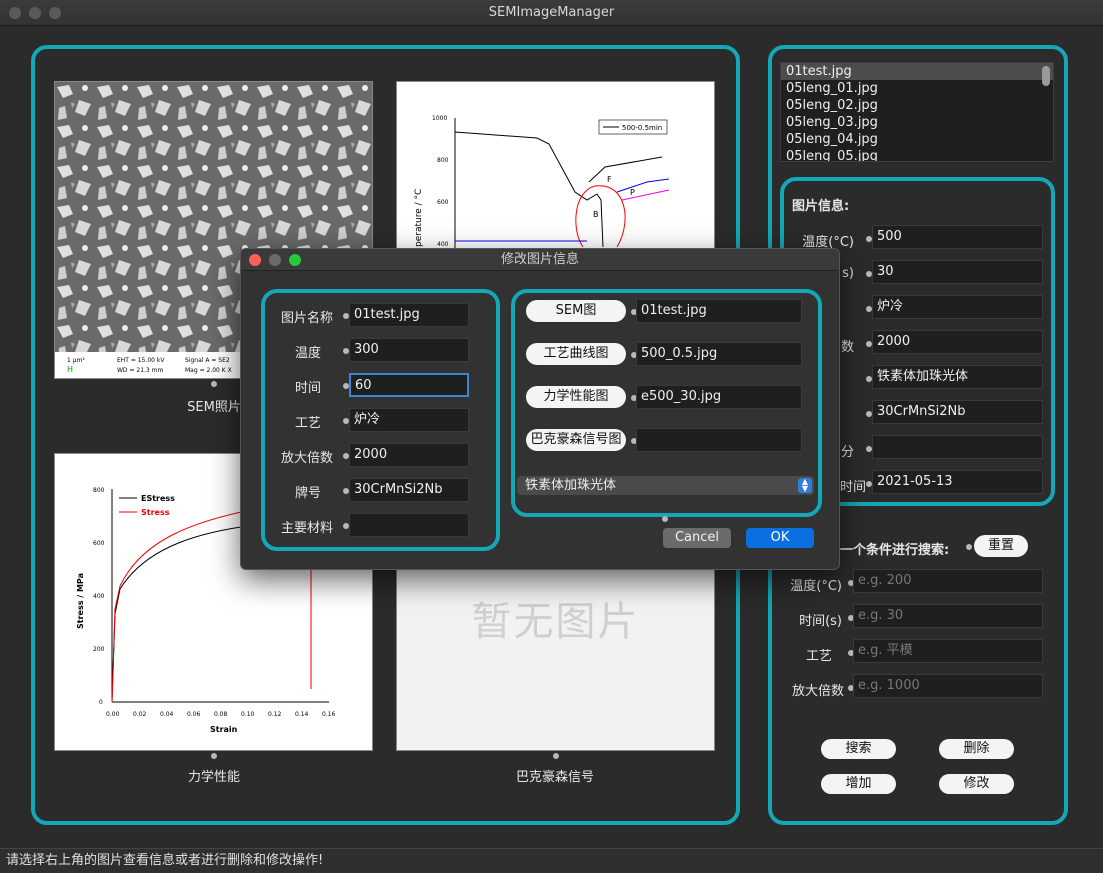  Describe the element at coordinates (194, 714) in the screenshot. I see `svg-text: 0.06` at that location.